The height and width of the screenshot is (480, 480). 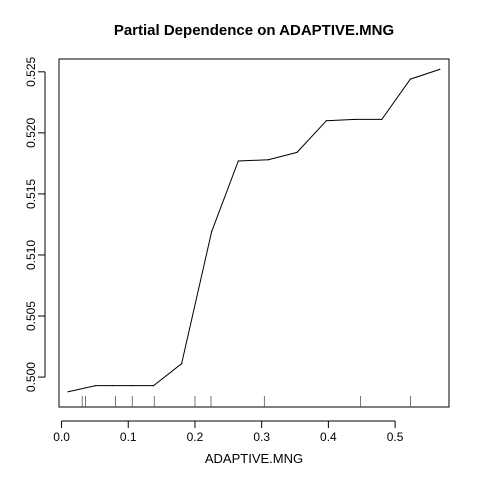 I want to click on y-axis: 0.500 0.505 0.510 0.515 0.520 0.525, so click(x=35, y=224).